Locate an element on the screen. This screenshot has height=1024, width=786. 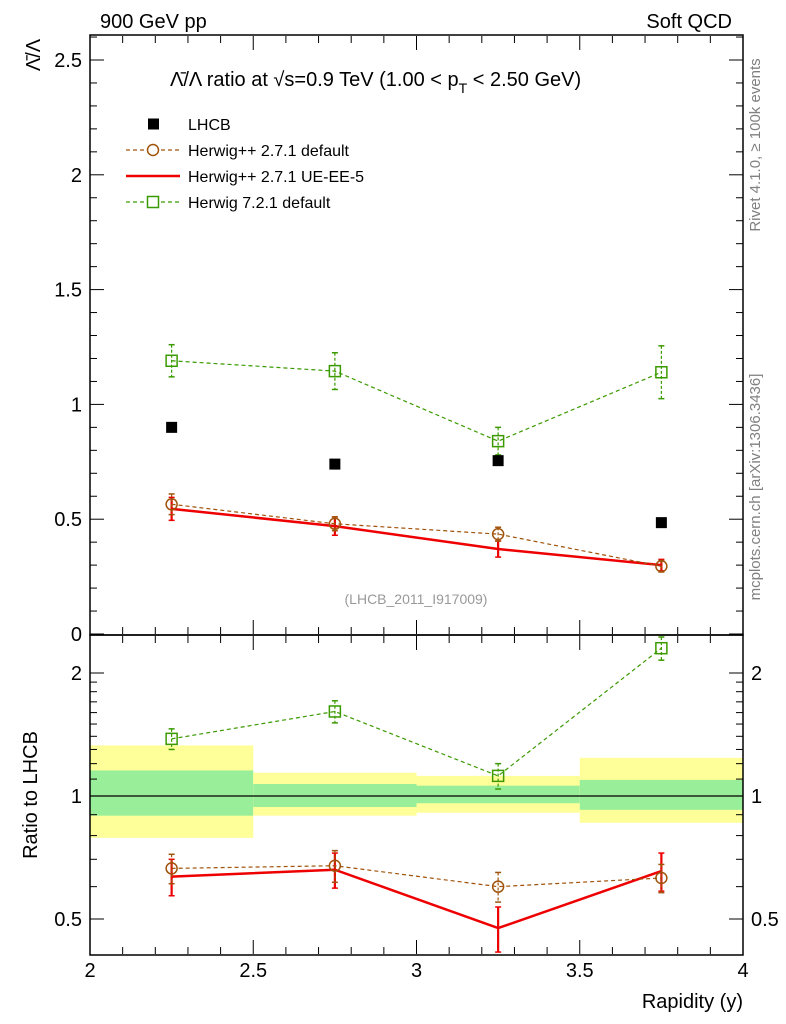
main-y-tick-label: 2.5 is located at coordinates (68, 61).